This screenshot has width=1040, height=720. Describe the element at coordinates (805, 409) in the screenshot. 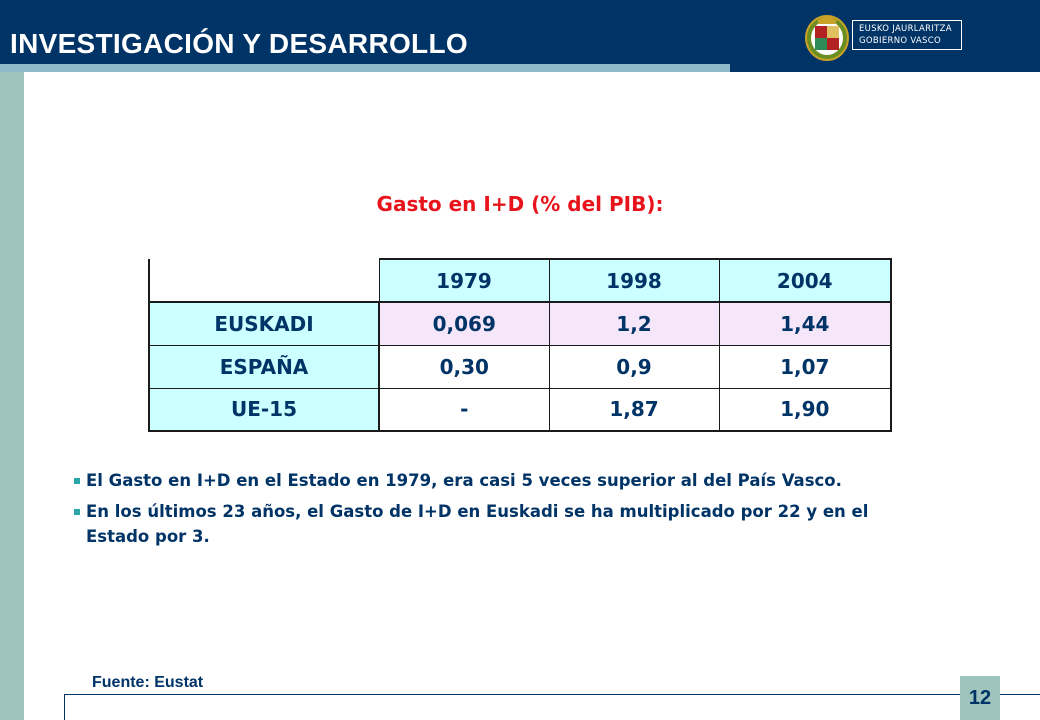

I see `cell-ue15-2004: 1,90` at that location.